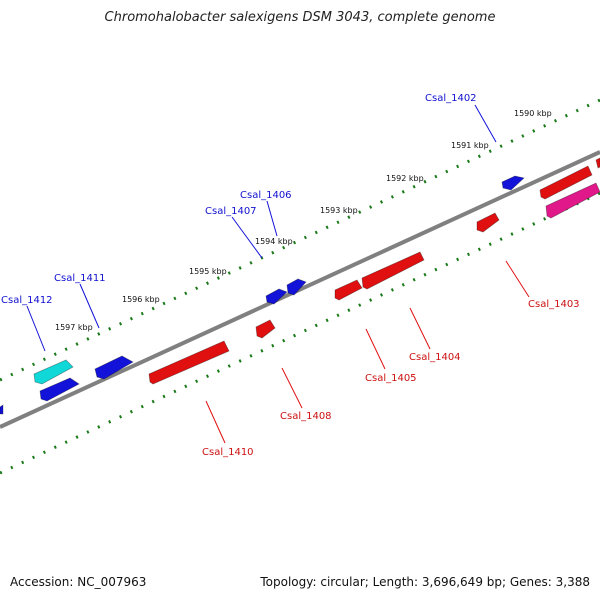  Describe the element at coordinates (391, 378) in the screenshot. I see `label-csal-1405: Csal_1405` at that location.